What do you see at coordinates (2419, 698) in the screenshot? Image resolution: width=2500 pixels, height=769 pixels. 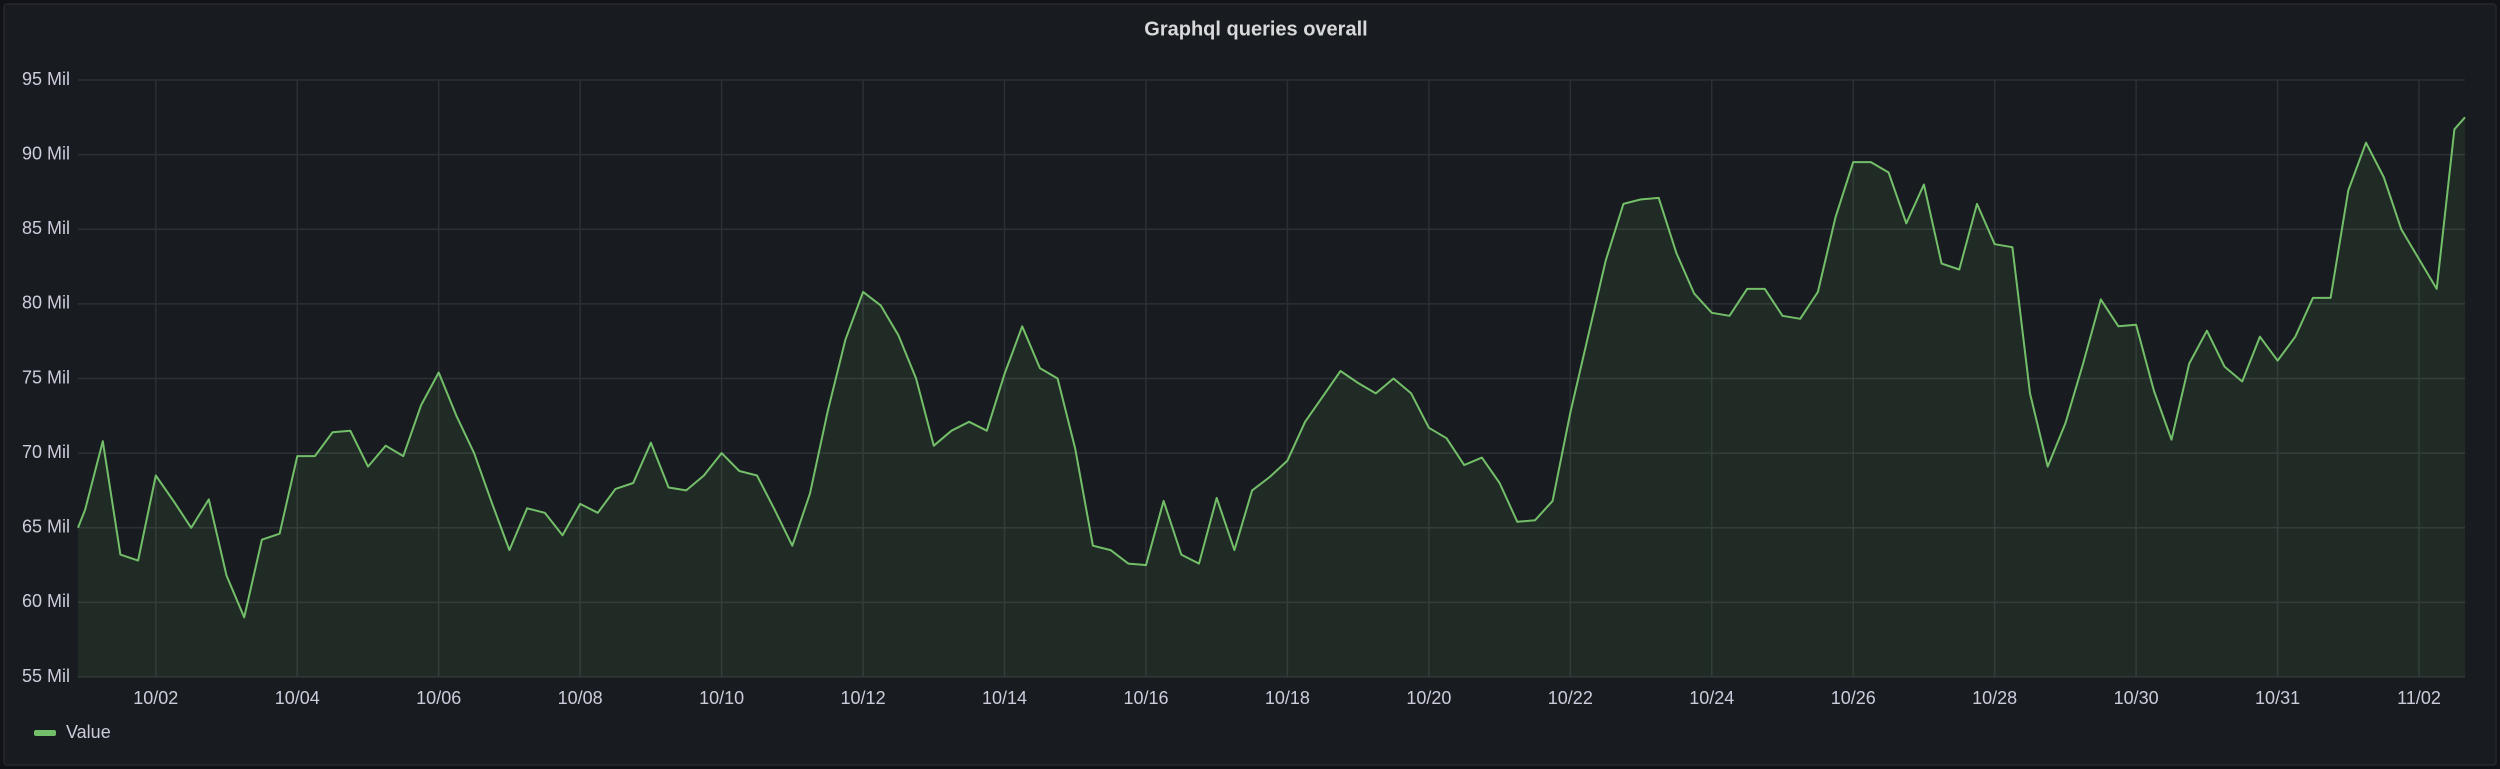 I see `x-tick-label: 11/02` at bounding box center [2419, 698].